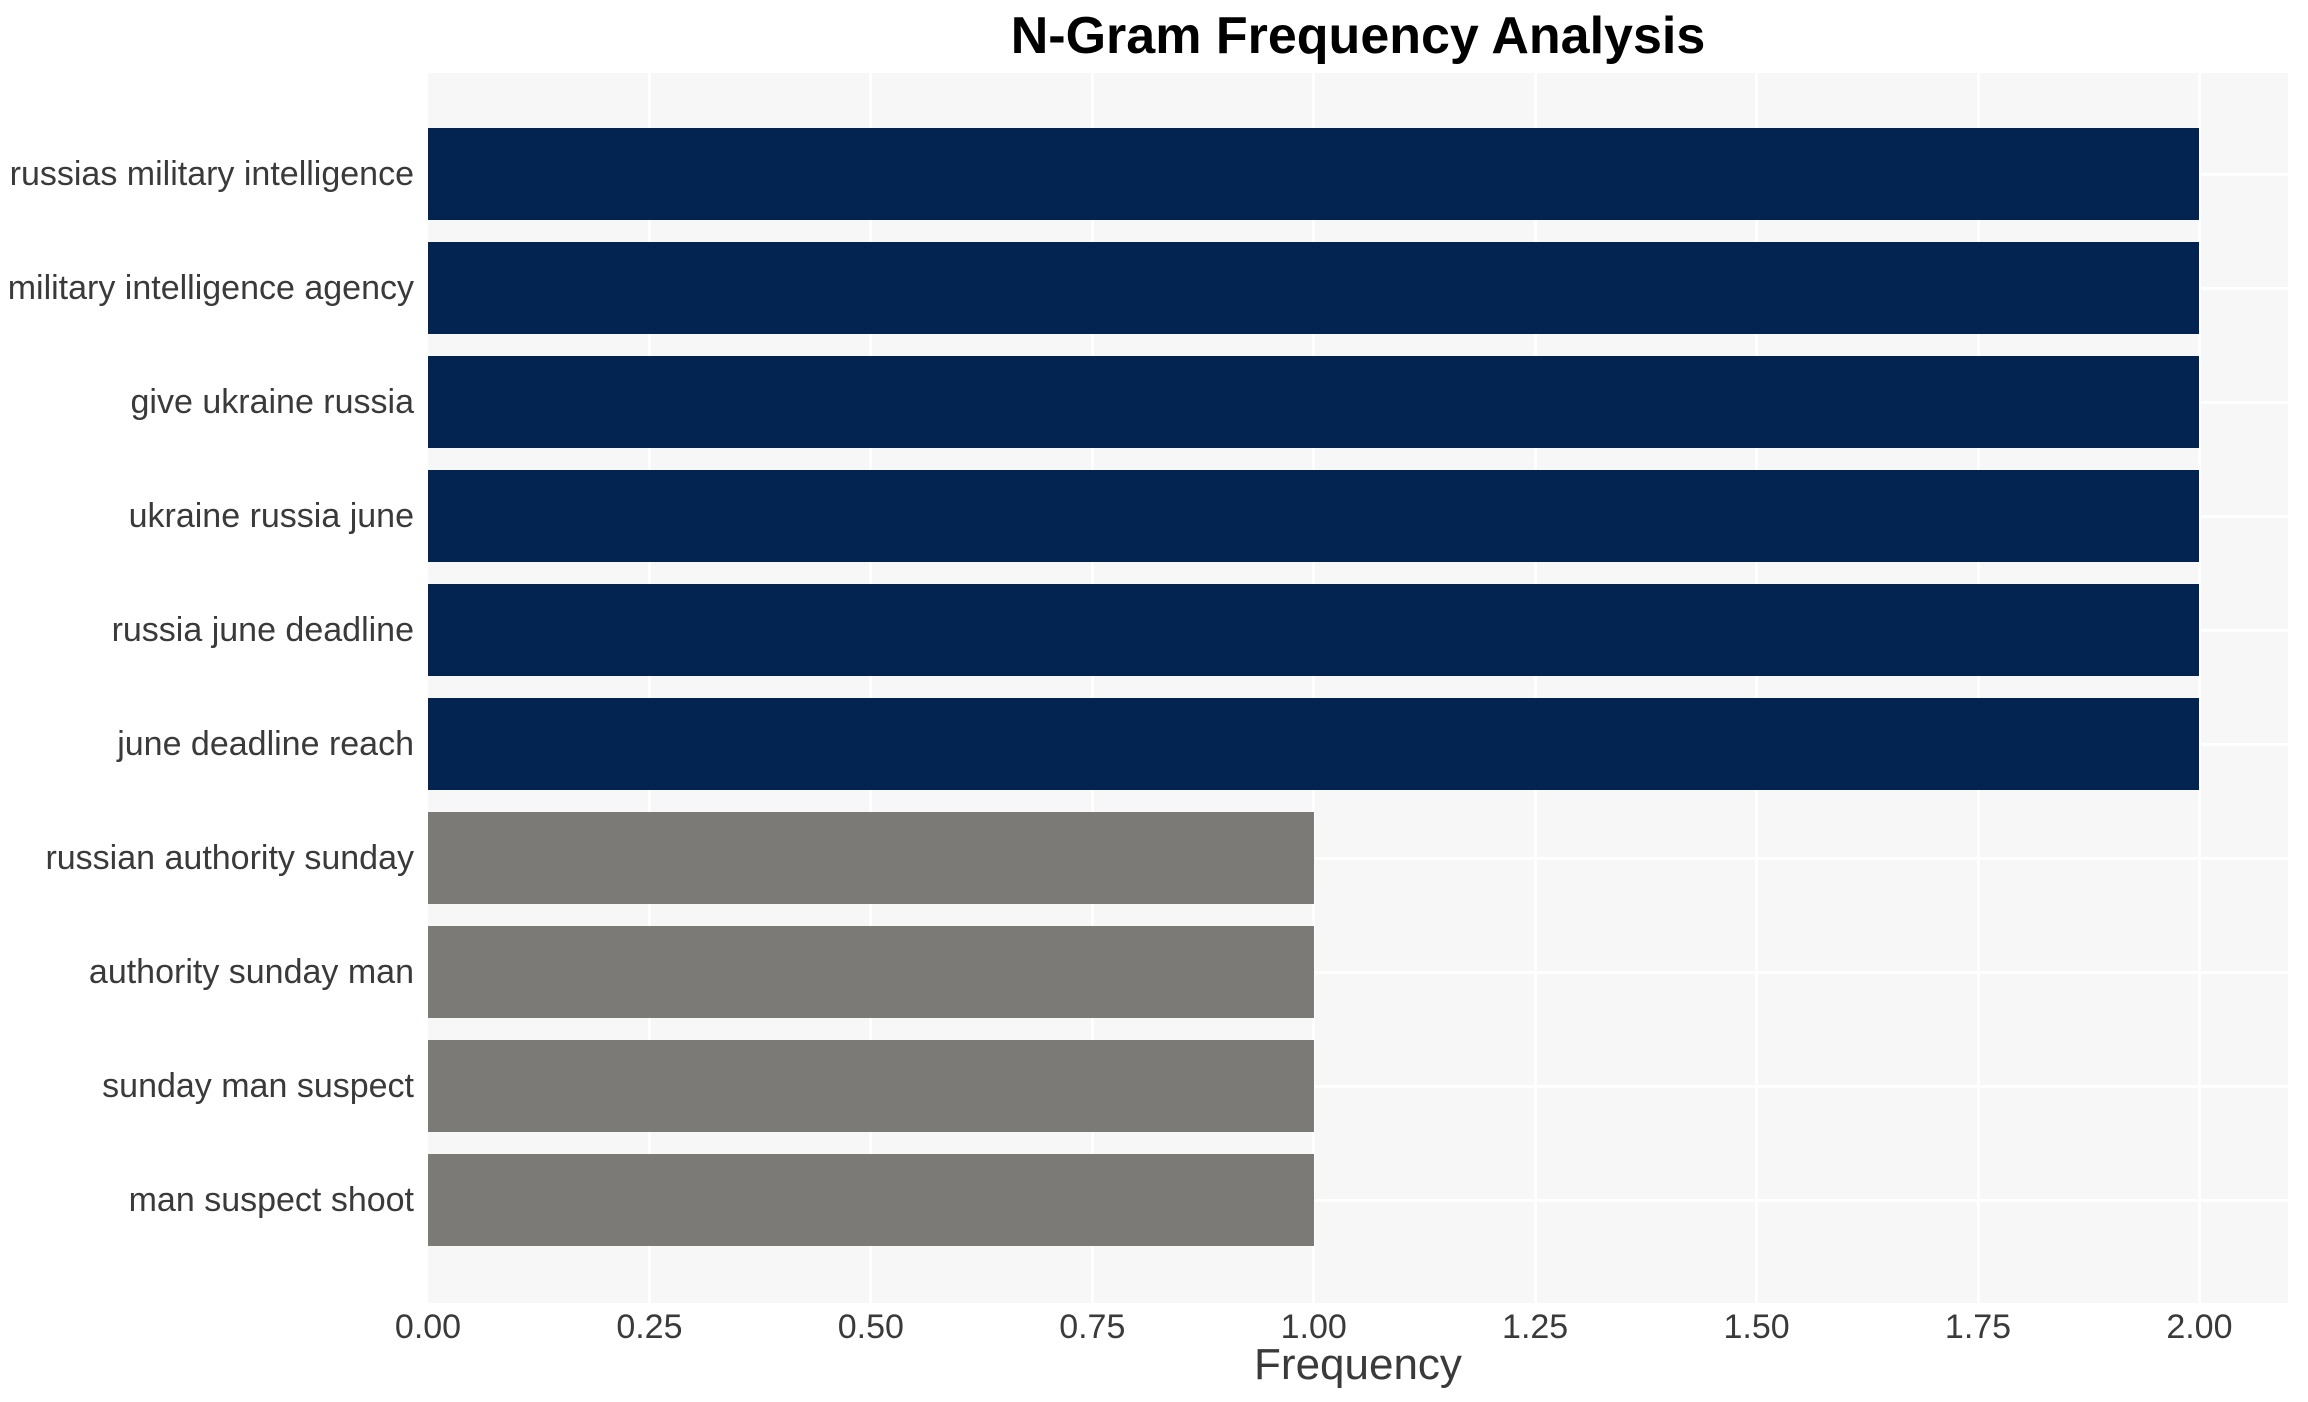 This screenshot has height=1402, width=2308. Describe the element at coordinates (262, 630) in the screenshot. I see `y-axis-label: russia june deadline` at that location.